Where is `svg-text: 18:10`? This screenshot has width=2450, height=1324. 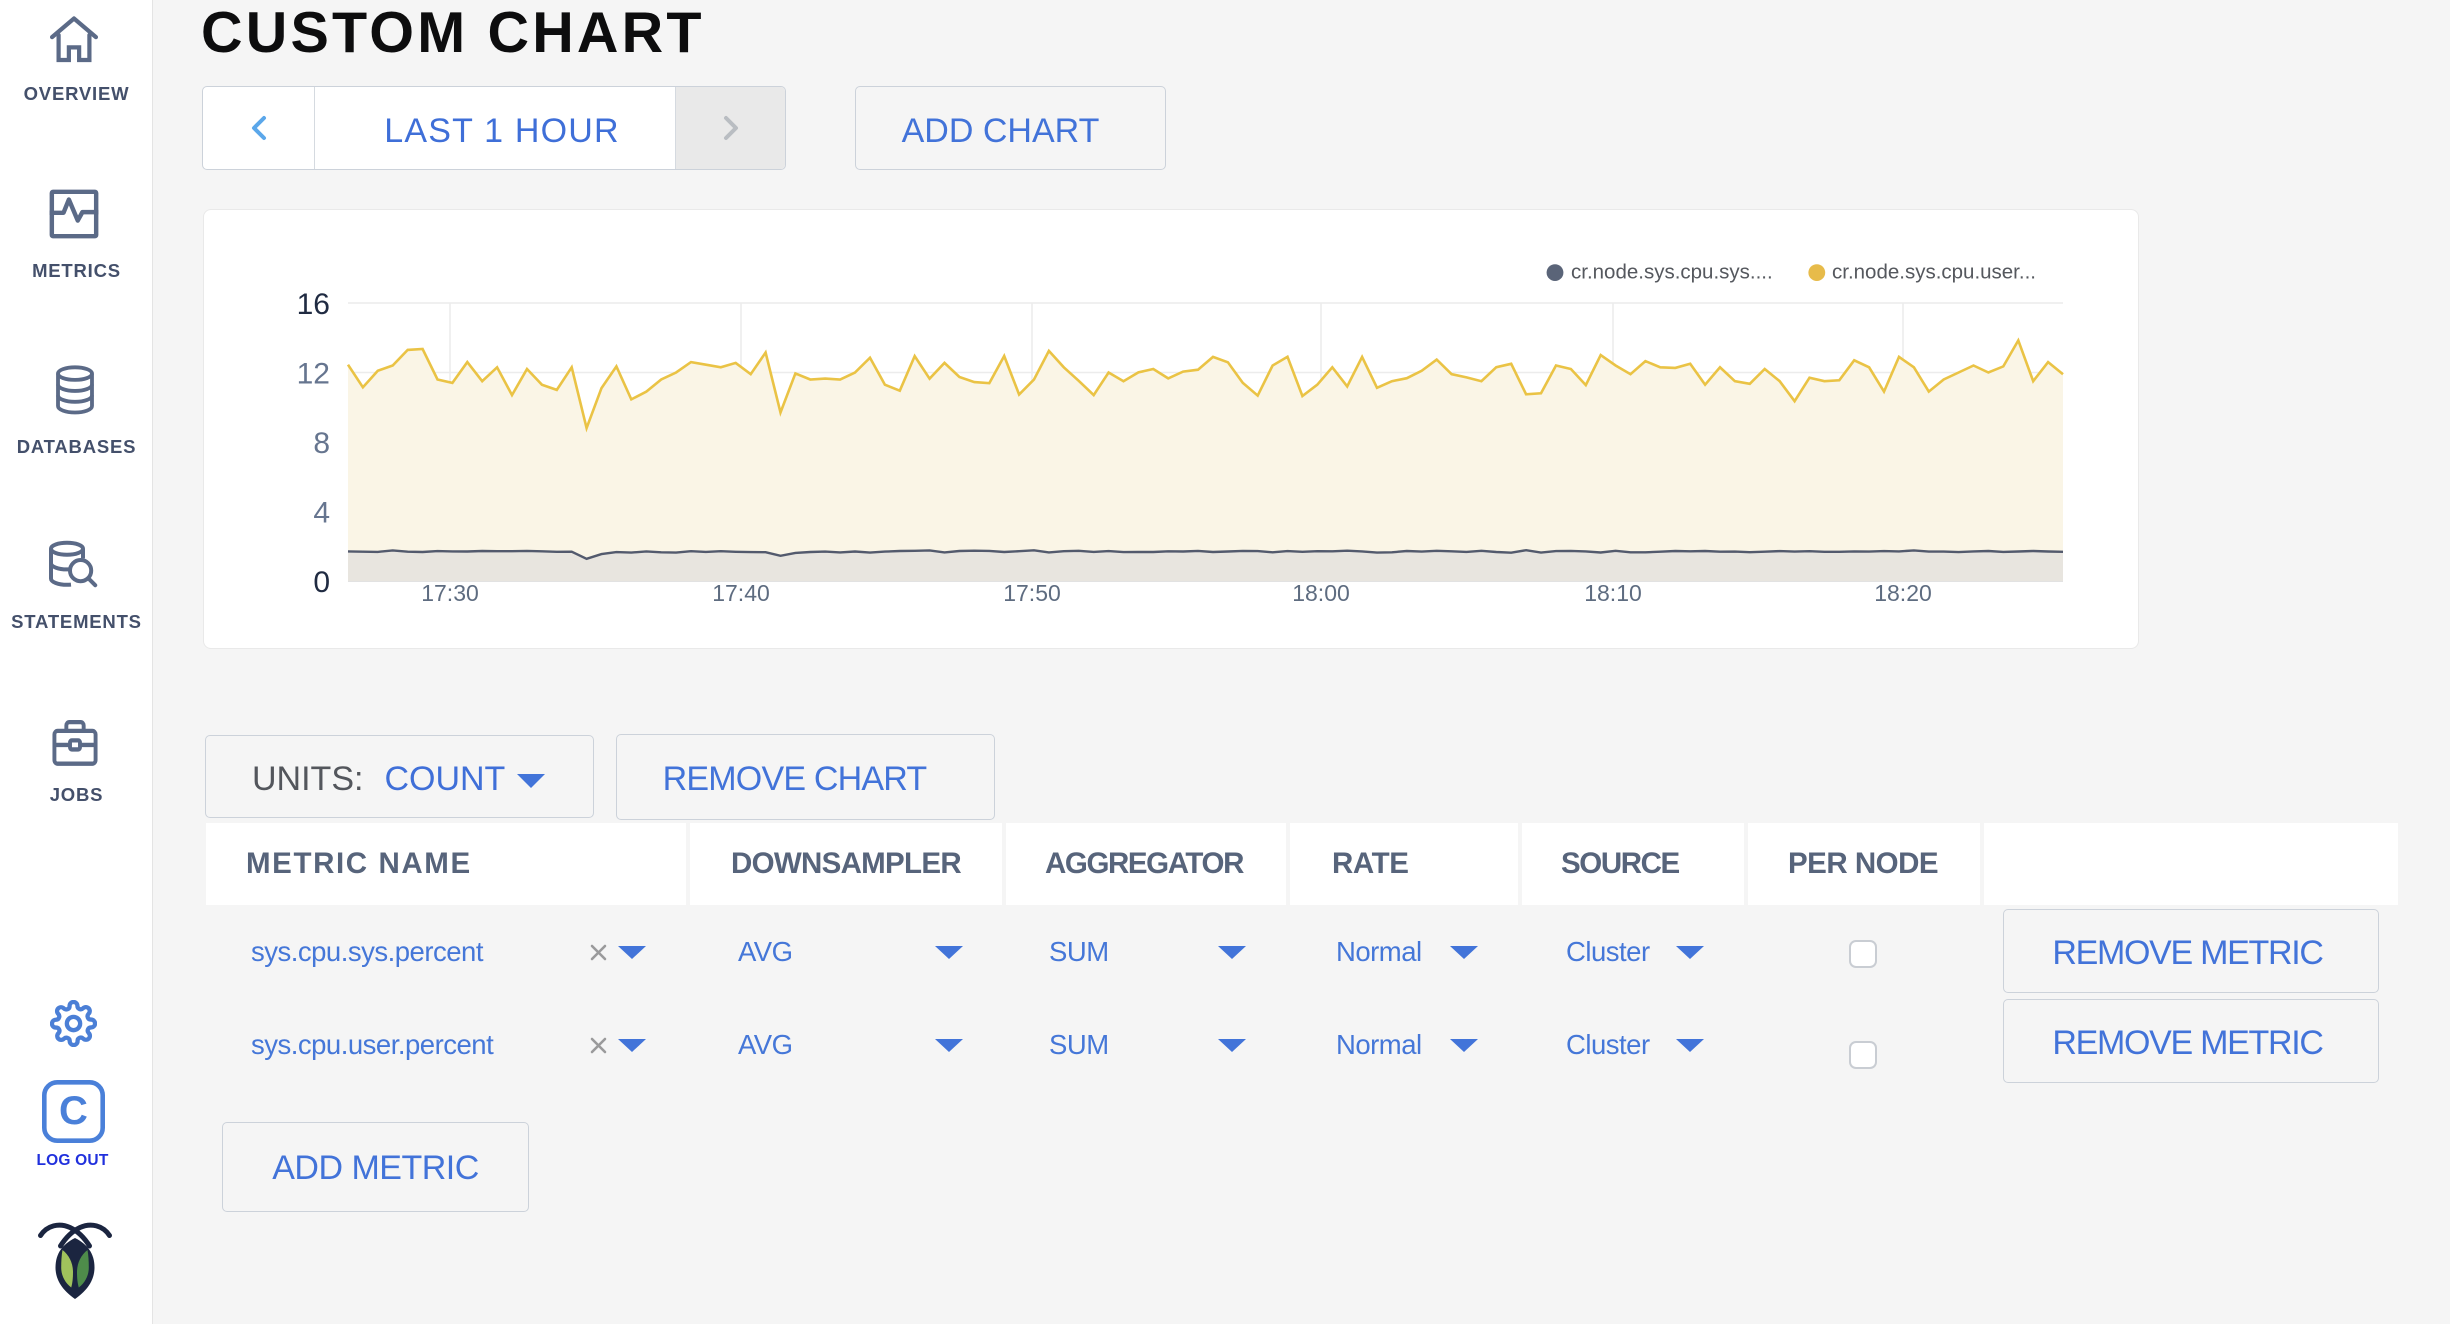 svg-text: 18:10 is located at coordinates (1613, 593).